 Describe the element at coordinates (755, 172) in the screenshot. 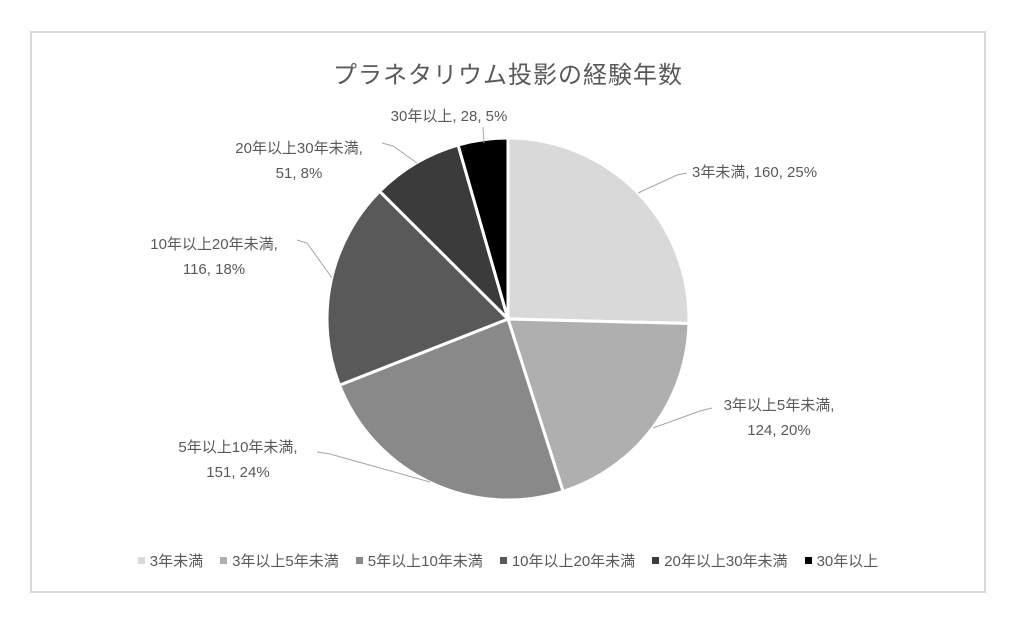

I see `data-label-0: 3年未満, 160, 25%` at that location.